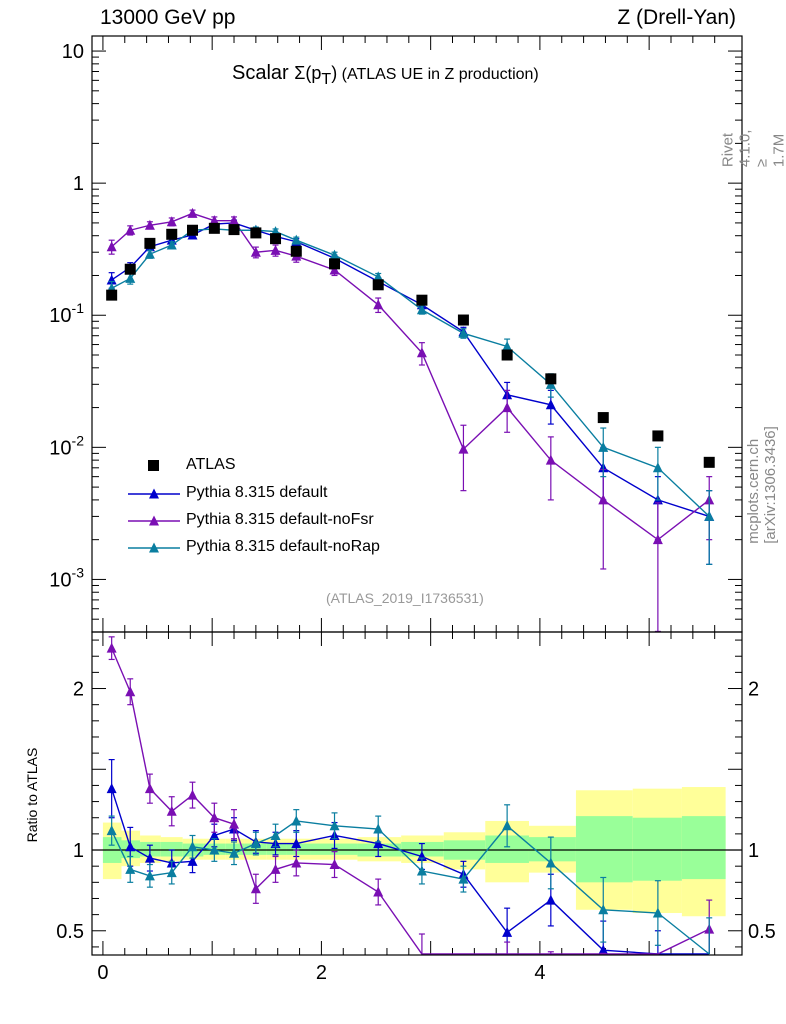 The image size is (786, 1024). What do you see at coordinates (70, 932) in the screenshot?
I see `ratio-y-tick-label-left: 0.5` at bounding box center [70, 932].